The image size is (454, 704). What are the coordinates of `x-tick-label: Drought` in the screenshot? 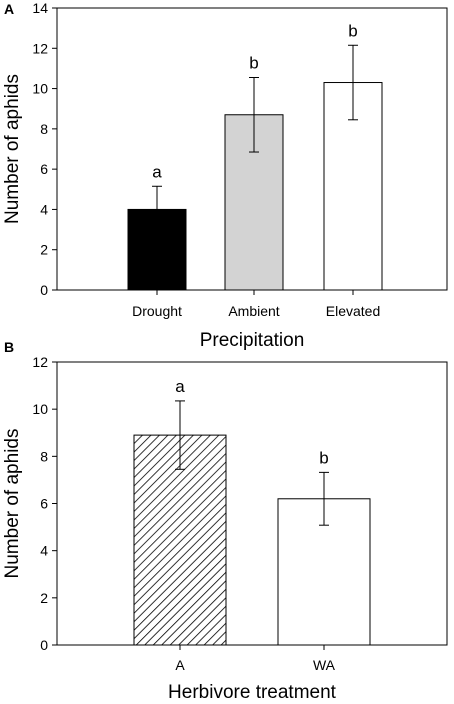 It's located at (157, 311).